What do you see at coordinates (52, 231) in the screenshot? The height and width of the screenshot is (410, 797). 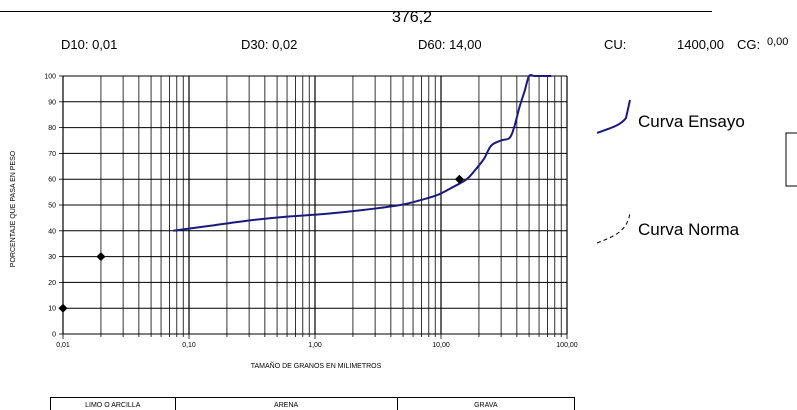 I see `y-tick-label: 40` at bounding box center [52, 231].